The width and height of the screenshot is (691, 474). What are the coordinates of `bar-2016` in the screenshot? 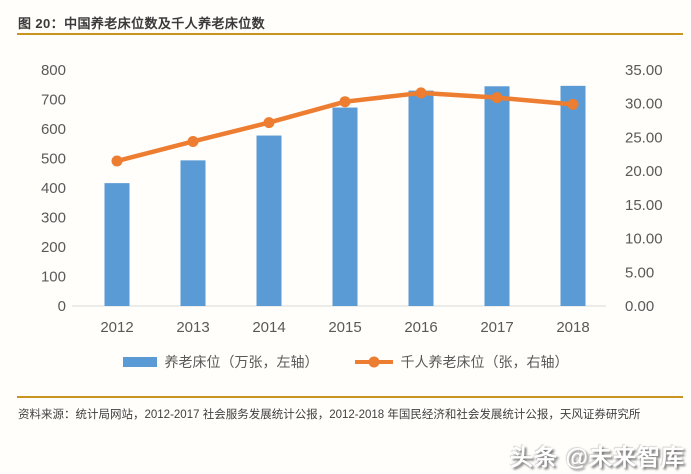 It's located at (421, 198).